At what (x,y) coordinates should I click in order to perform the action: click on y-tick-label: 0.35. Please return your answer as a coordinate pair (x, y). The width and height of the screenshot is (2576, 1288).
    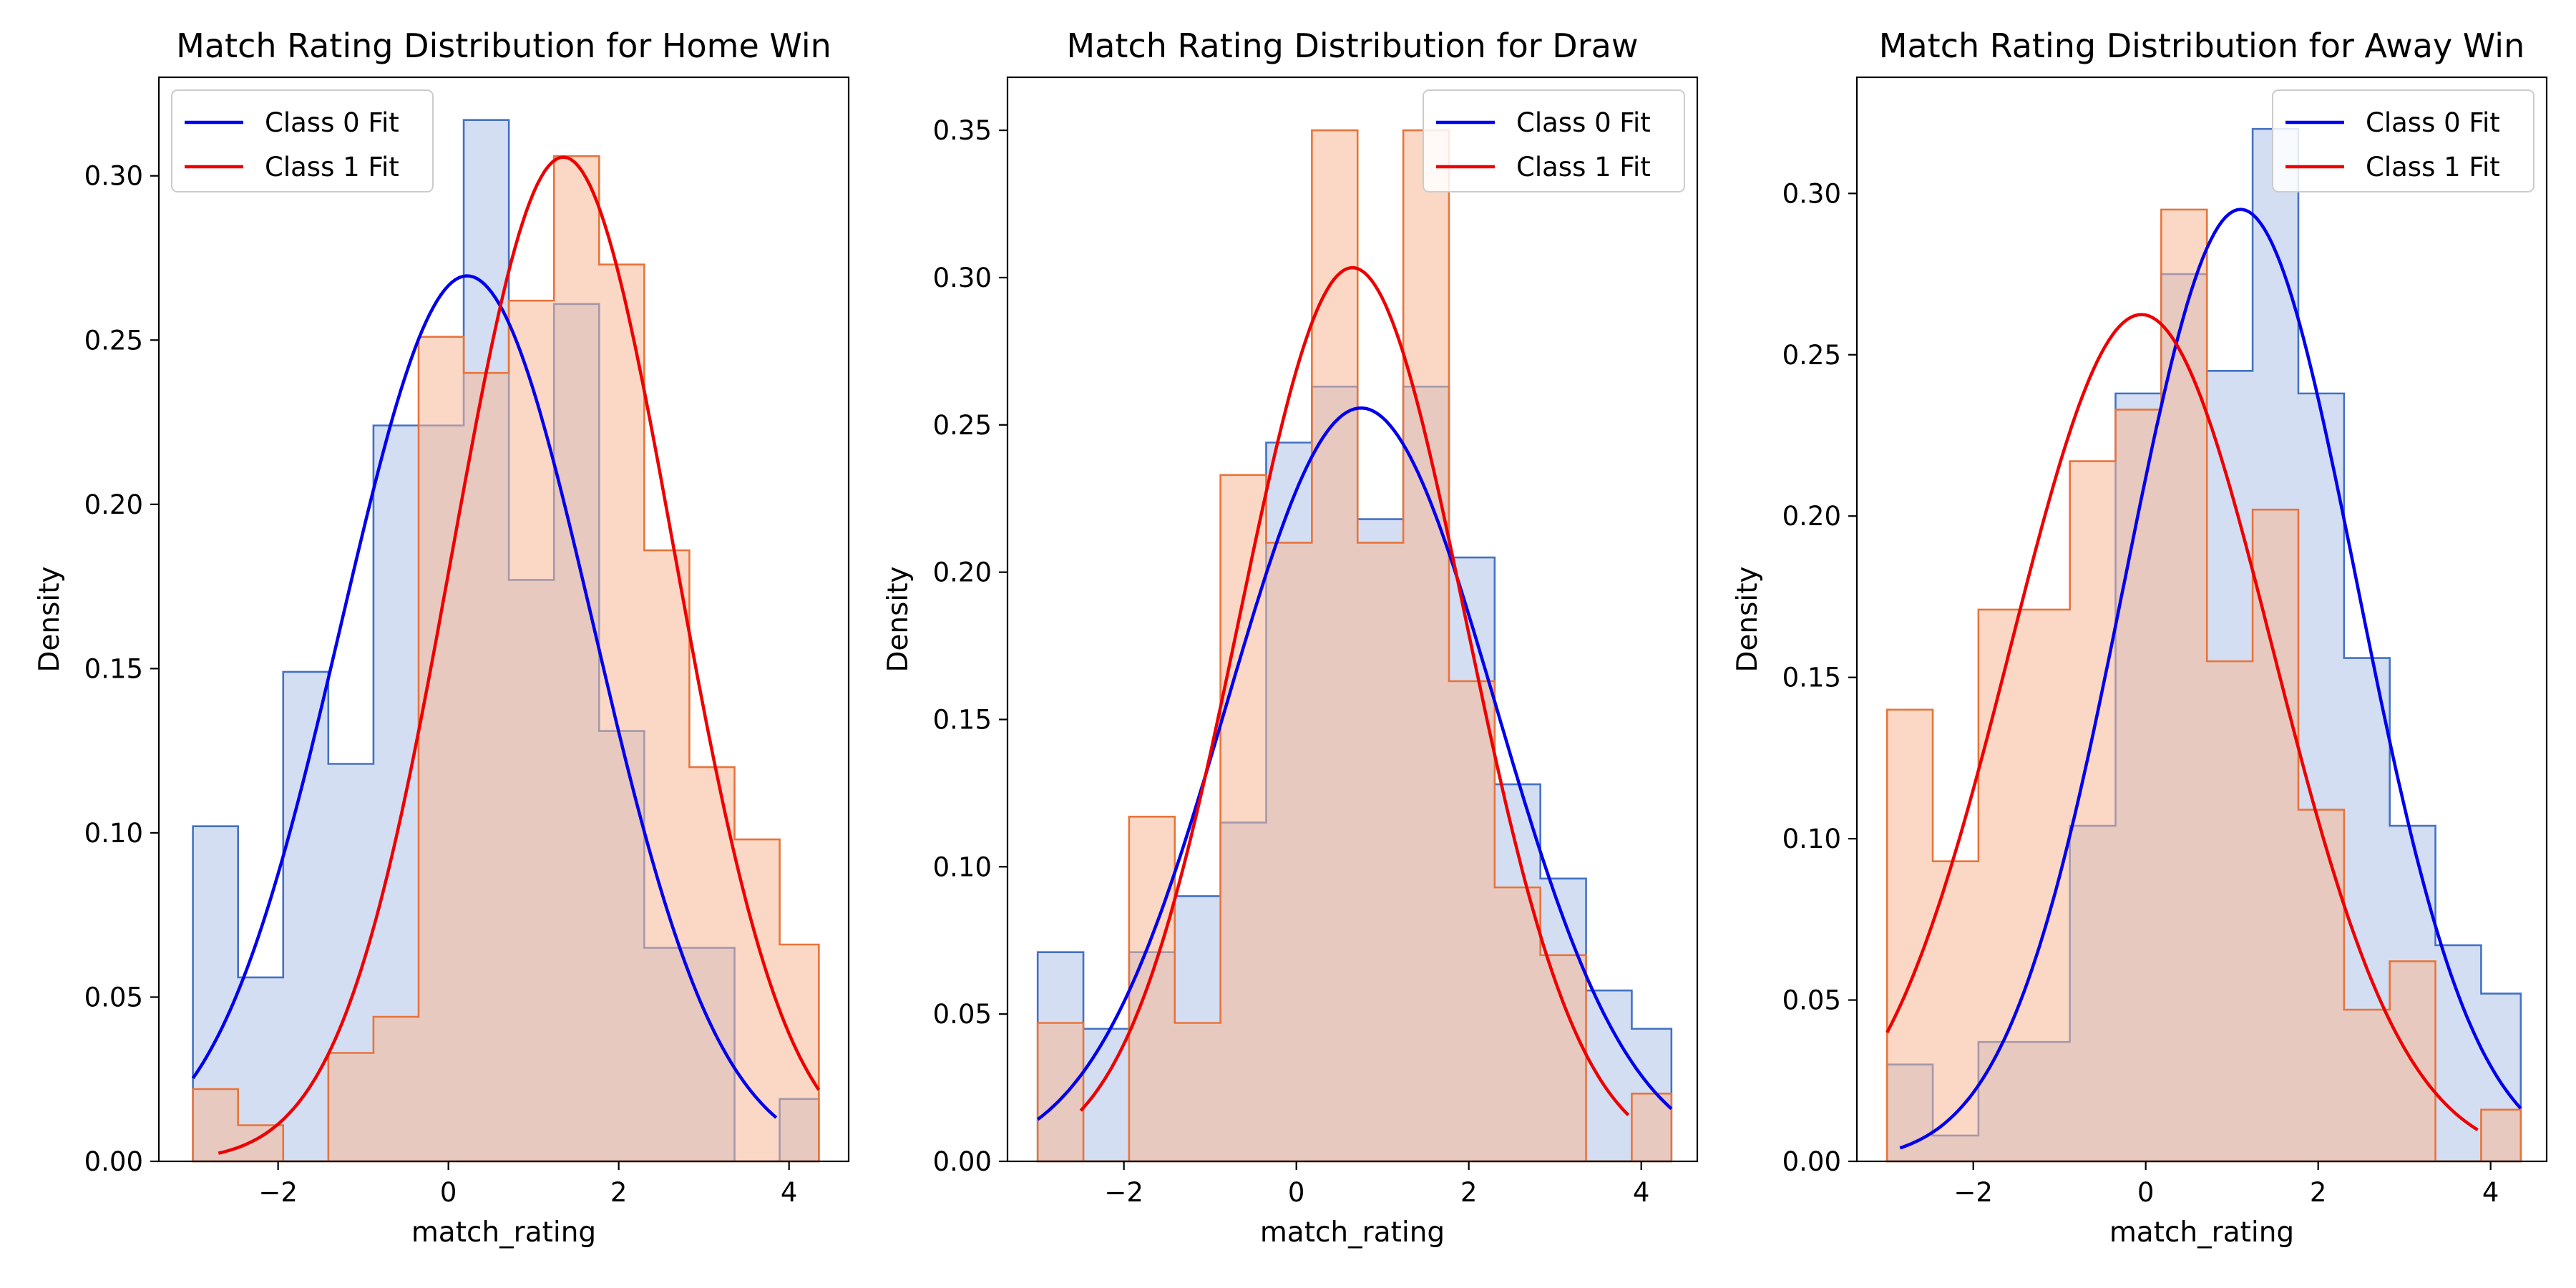
    Looking at the image, I should click on (962, 130).